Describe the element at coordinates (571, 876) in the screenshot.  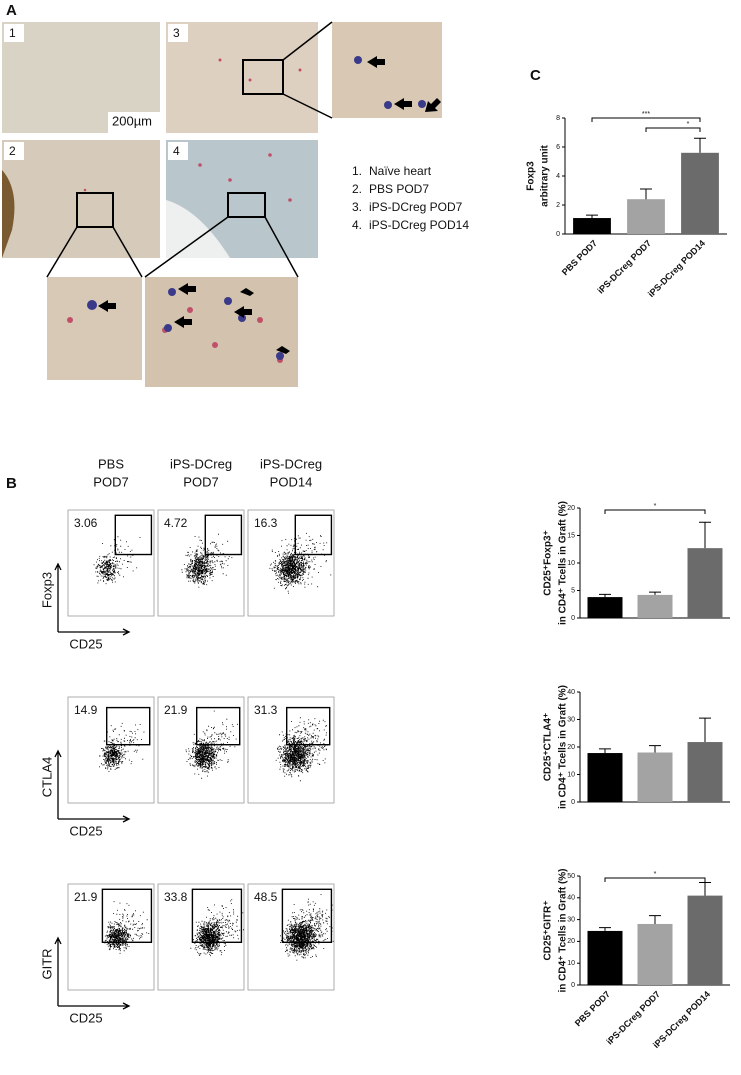
I see `y-tick-label: 50` at that location.